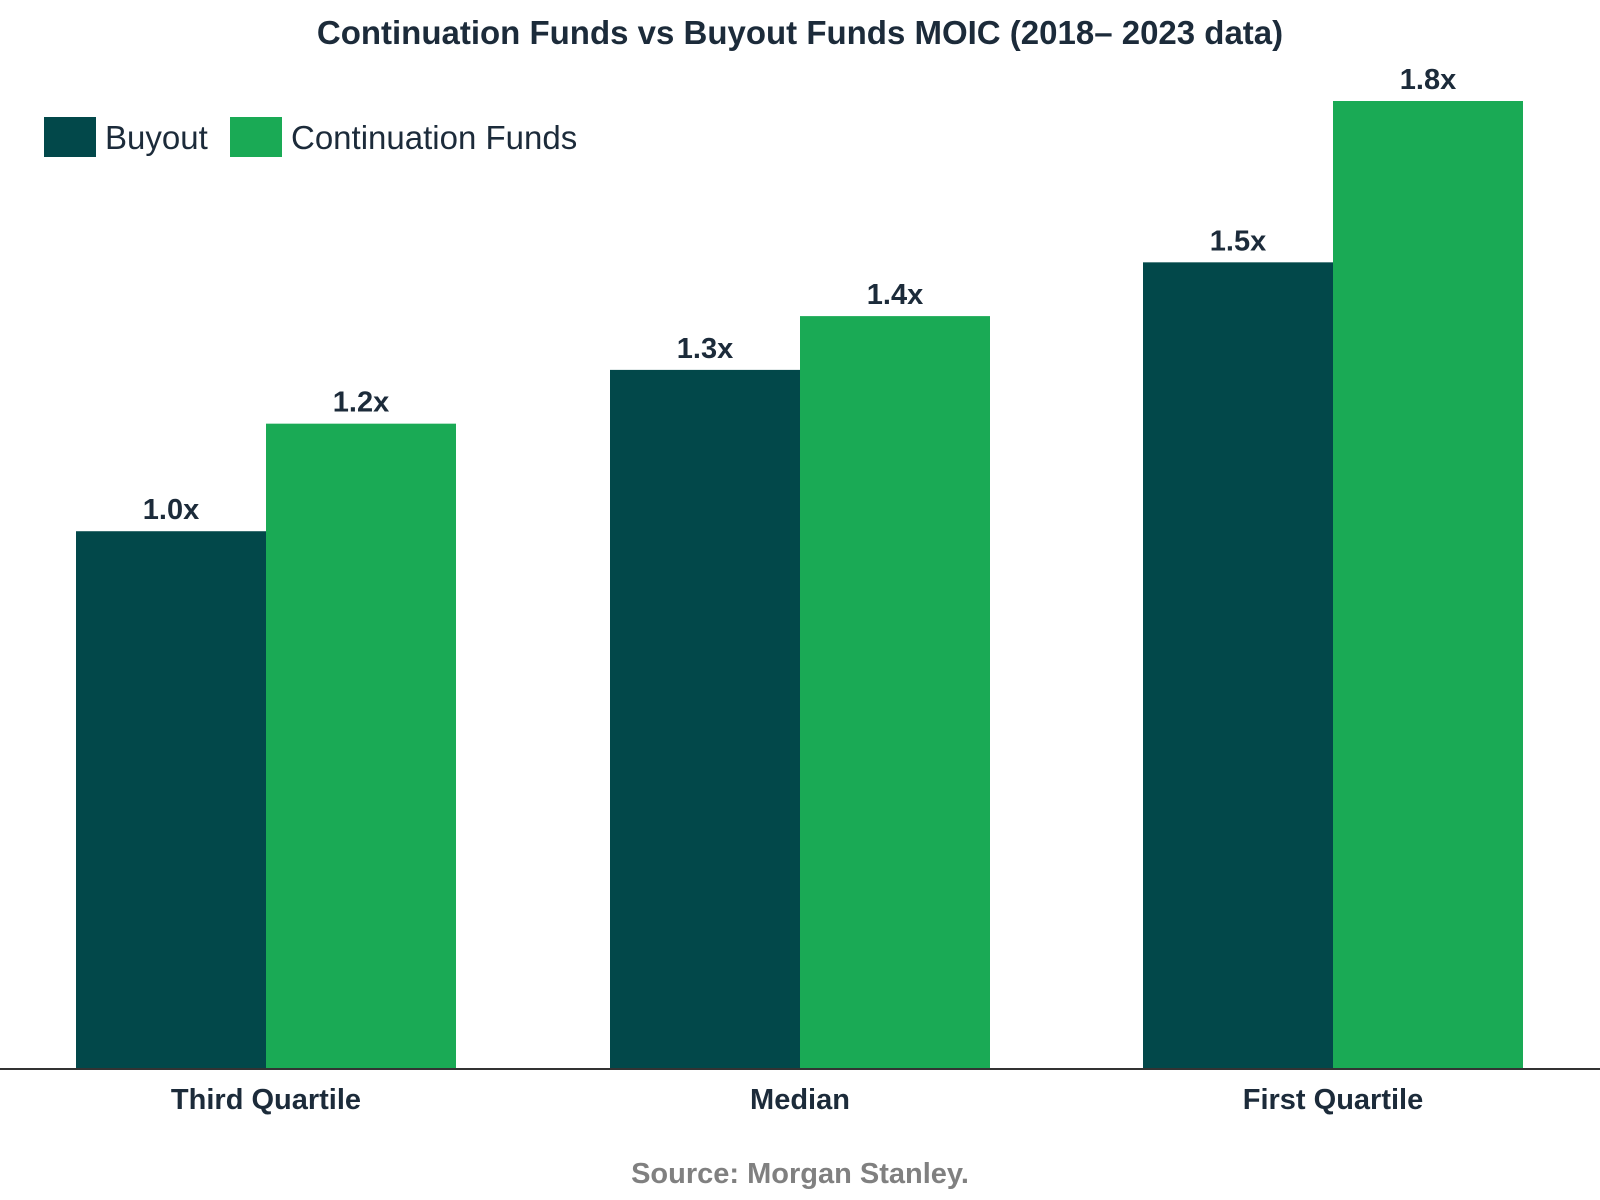 This screenshot has height=1200, width=1600. What do you see at coordinates (434, 137) in the screenshot?
I see `legend-label-continuation-funds: Continuation Funds` at bounding box center [434, 137].